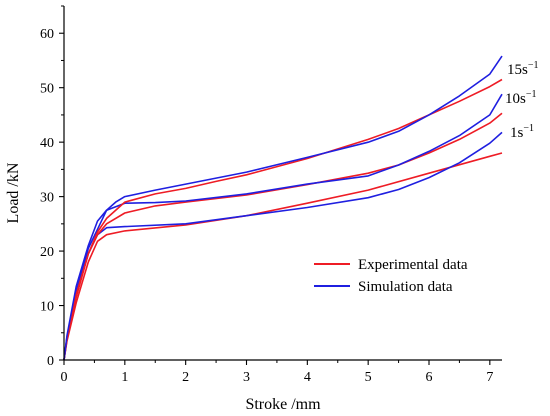  Describe the element at coordinates (429, 377) in the screenshot. I see `x-tick-label: 6` at that location.